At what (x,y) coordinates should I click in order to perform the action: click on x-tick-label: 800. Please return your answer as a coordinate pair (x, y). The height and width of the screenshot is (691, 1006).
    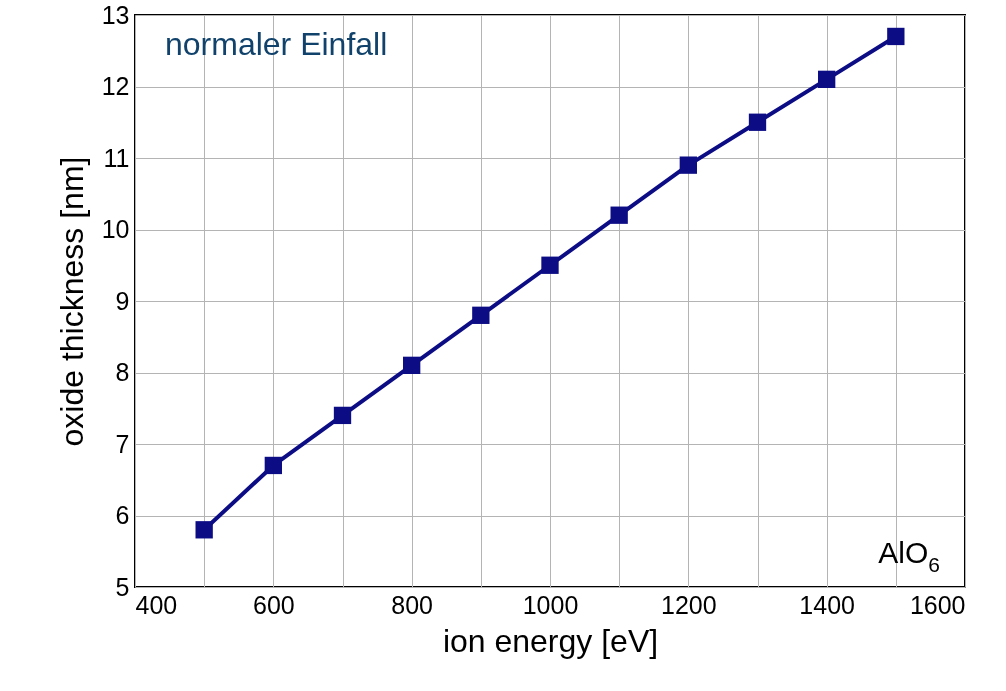
    Looking at the image, I should click on (412, 604).